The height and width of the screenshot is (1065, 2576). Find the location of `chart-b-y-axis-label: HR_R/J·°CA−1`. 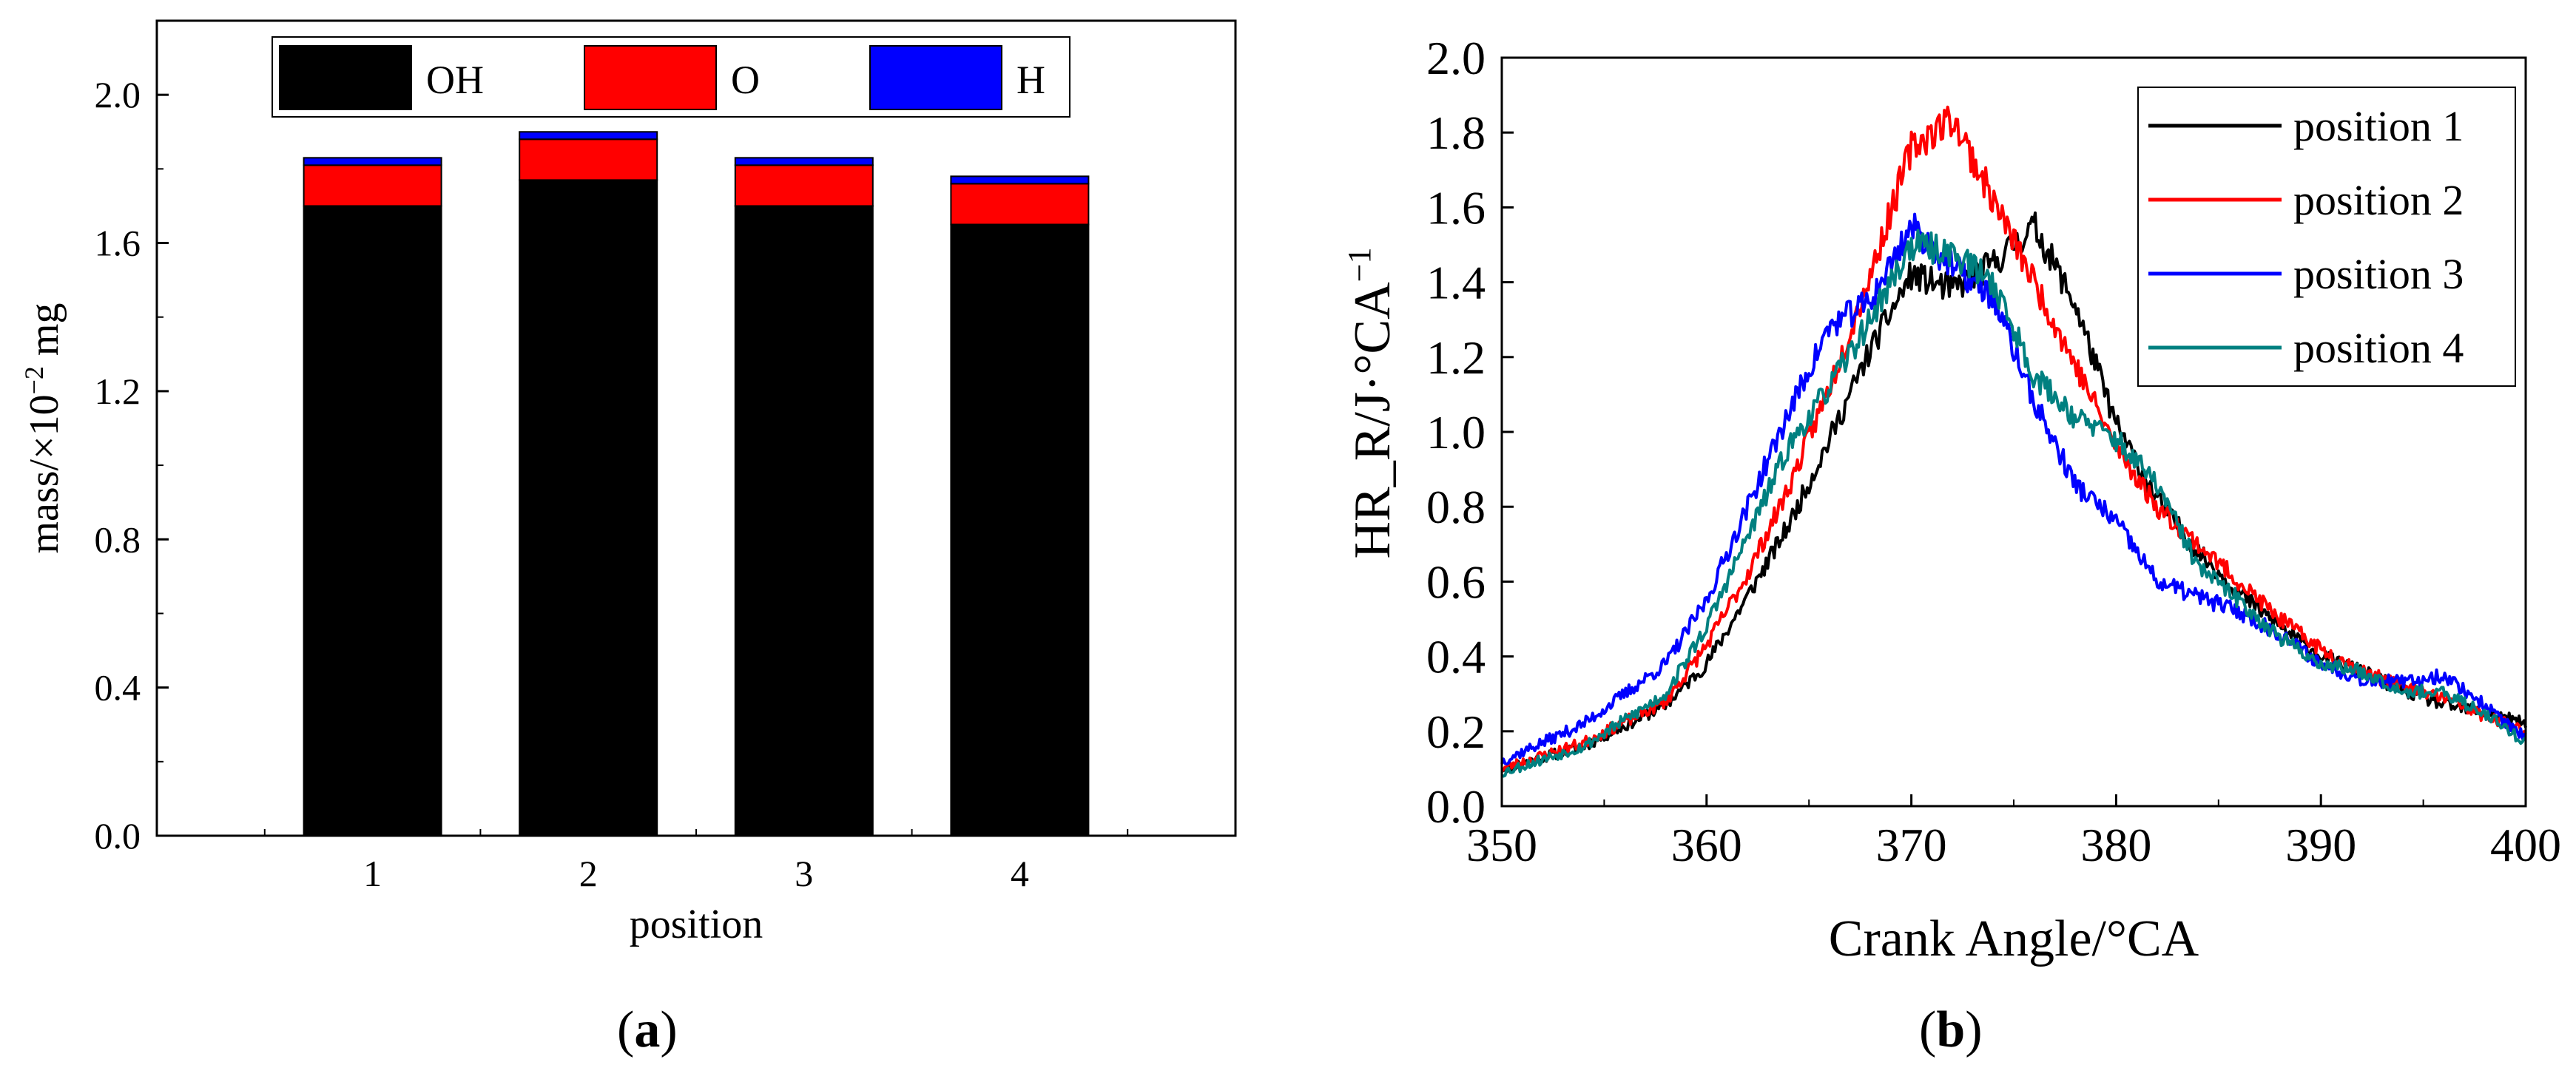

chart-b-y-axis-label: HR_R/J·°CA−1 is located at coordinates (1371, 404).